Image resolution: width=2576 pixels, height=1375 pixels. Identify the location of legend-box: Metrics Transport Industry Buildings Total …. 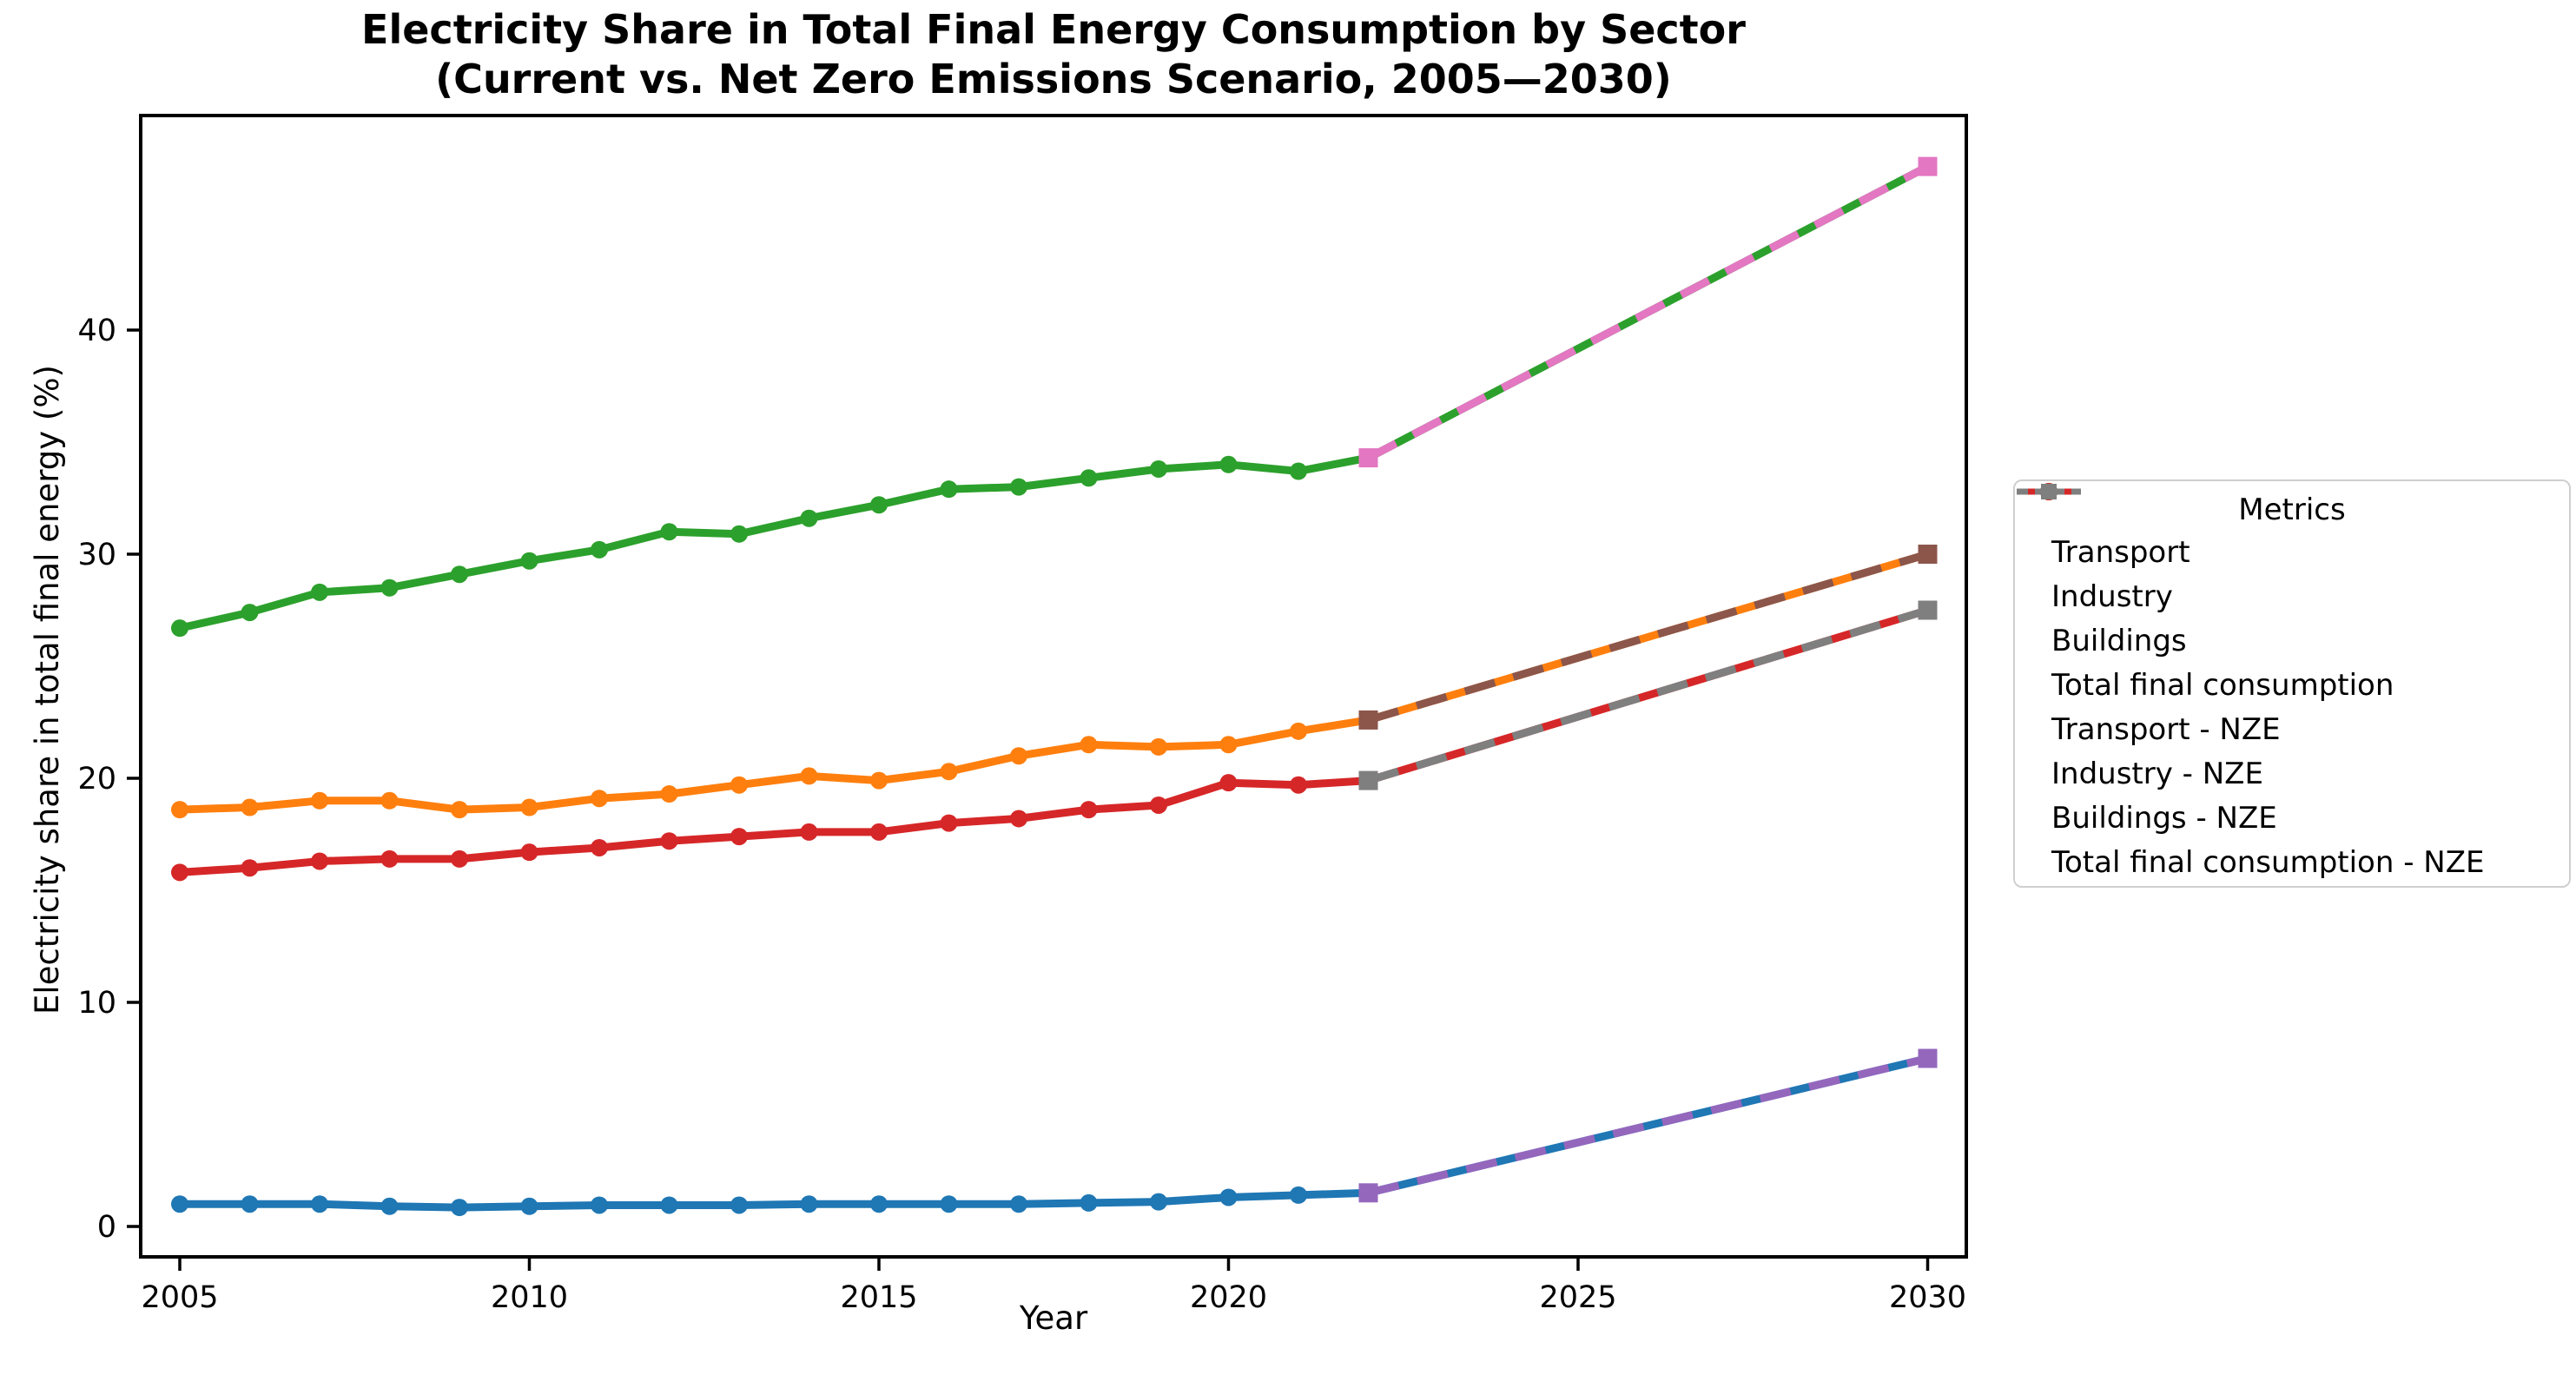
(2292, 683).